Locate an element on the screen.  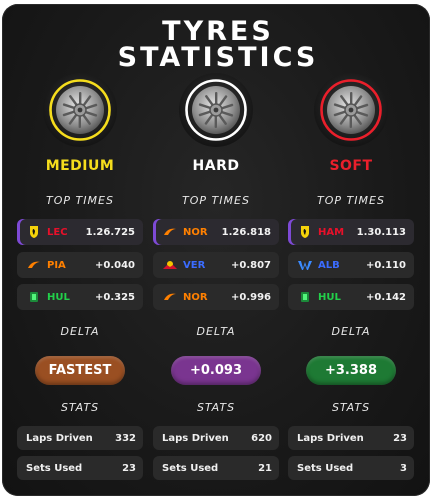
top-time-row: NOR +0.996 is located at coordinates (216, 297).